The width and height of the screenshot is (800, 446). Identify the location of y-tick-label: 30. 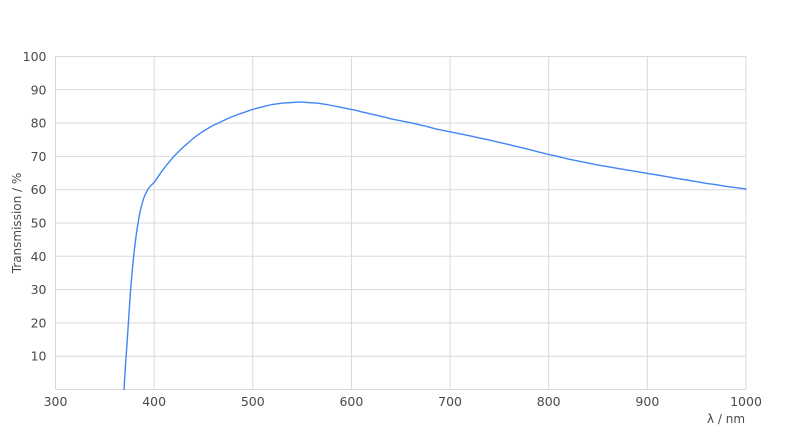
(39, 289).